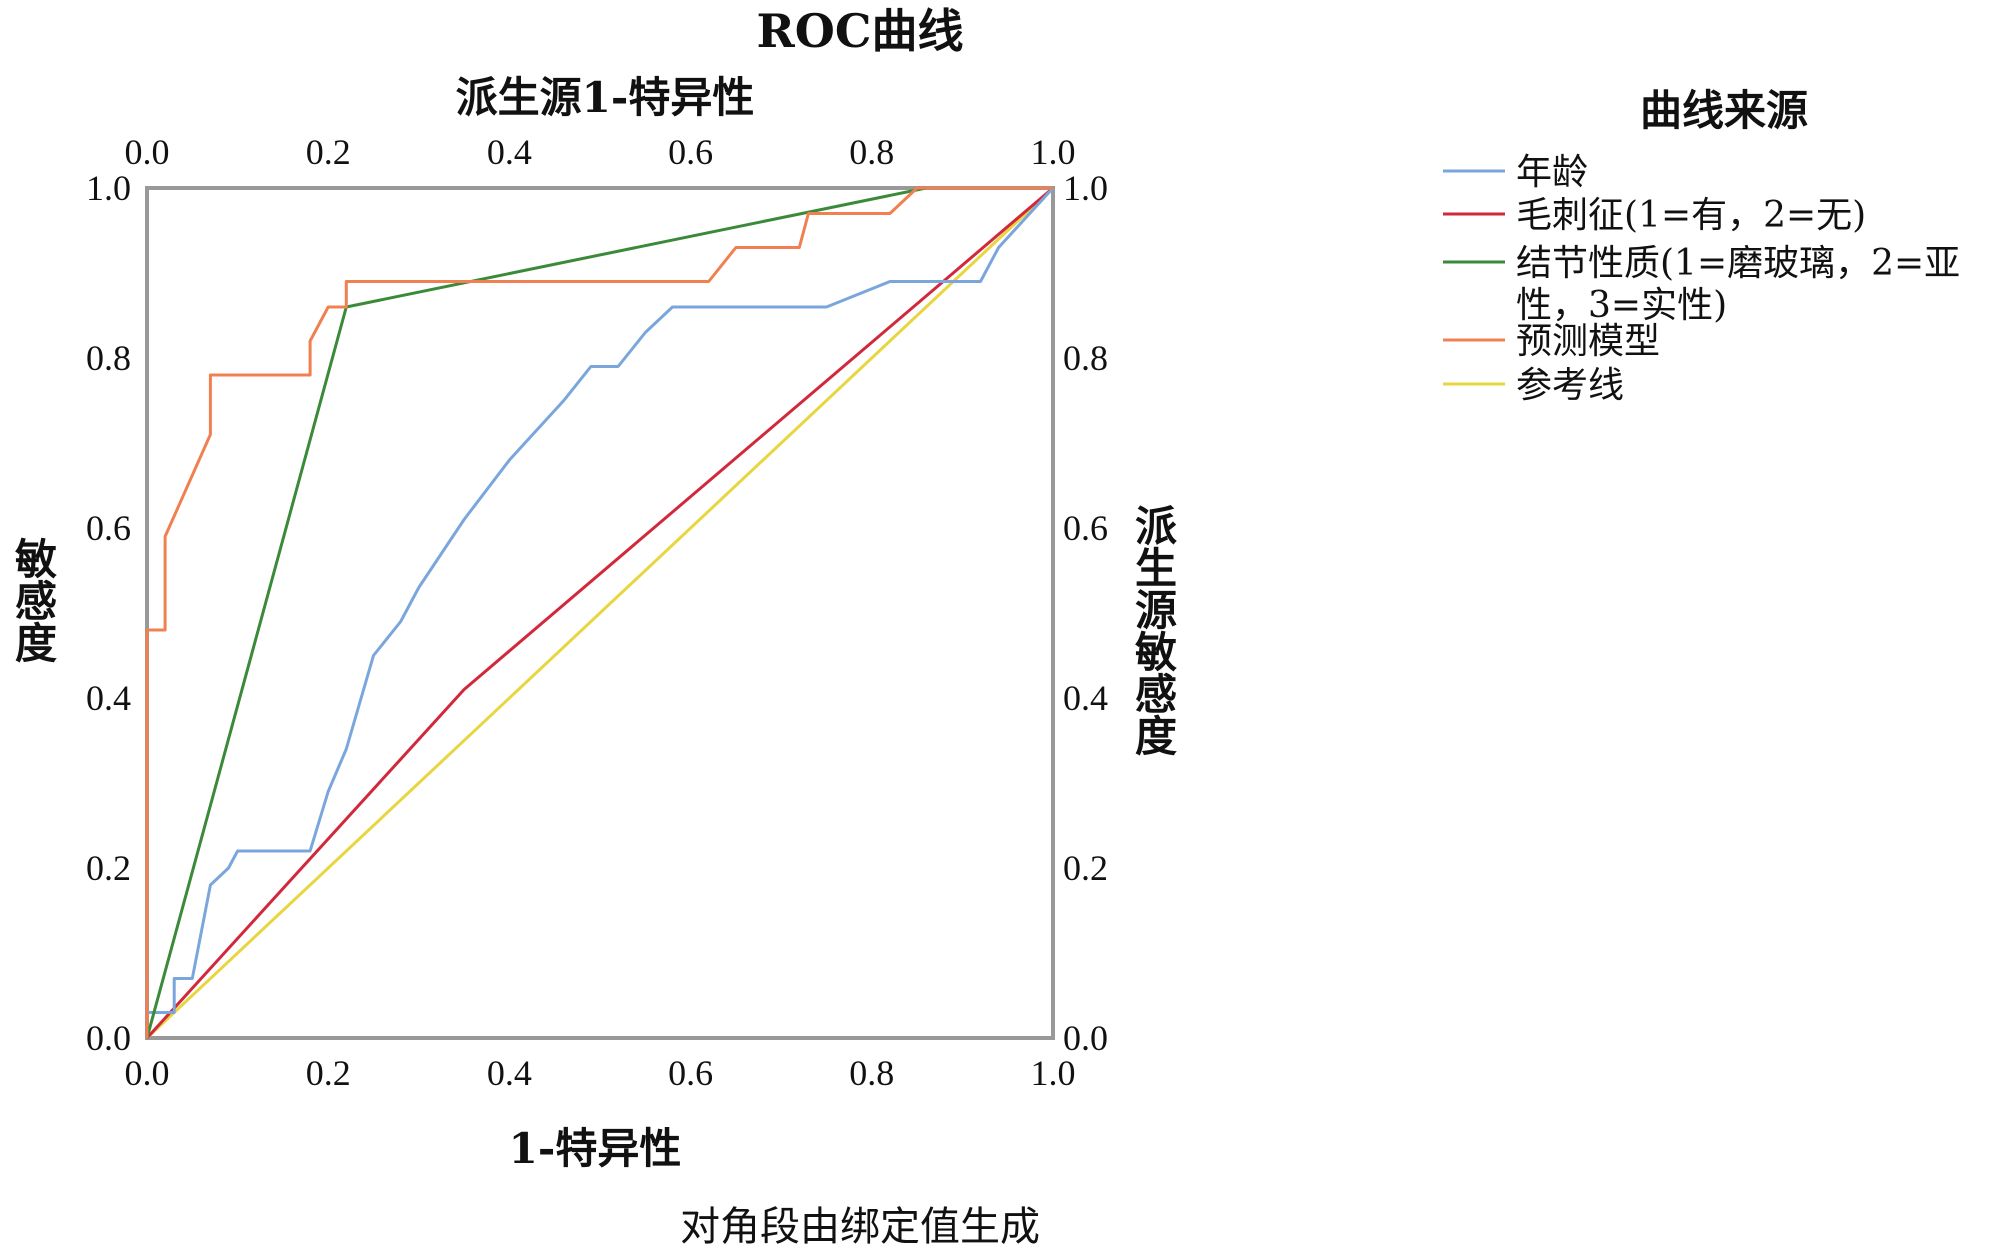  What do you see at coordinates (1053, 152) in the screenshot?
I see `x2-tick-label: 1.0` at bounding box center [1053, 152].